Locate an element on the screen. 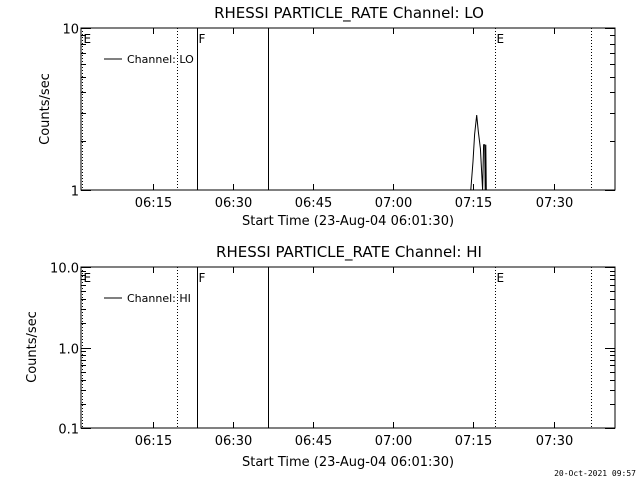  y-tick-label-1: 10 is located at coordinates (70, 30).